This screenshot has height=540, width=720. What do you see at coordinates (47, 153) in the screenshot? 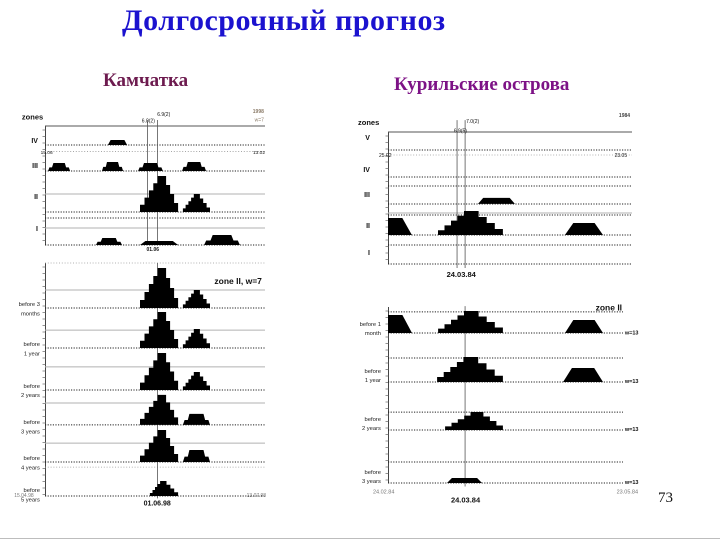
I see `svg-text: 15.06` at bounding box center [47, 153].